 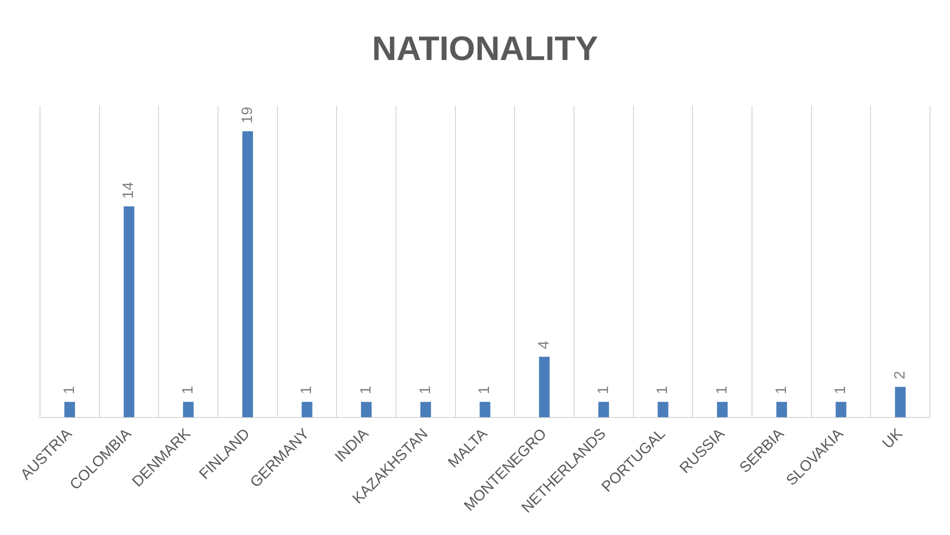 What do you see at coordinates (247, 115) in the screenshot?
I see `data-label: 19` at bounding box center [247, 115].